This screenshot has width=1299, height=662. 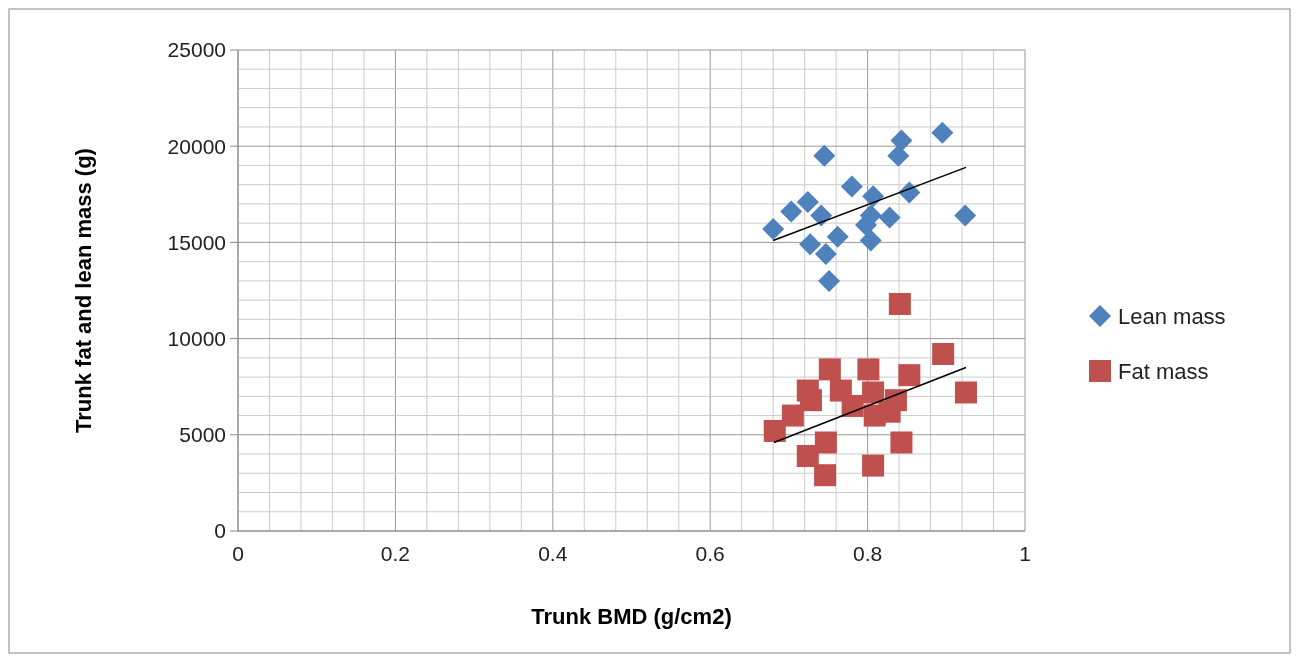 What do you see at coordinates (1163, 371) in the screenshot?
I see `legend-label: Fat mass` at bounding box center [1163, 371].